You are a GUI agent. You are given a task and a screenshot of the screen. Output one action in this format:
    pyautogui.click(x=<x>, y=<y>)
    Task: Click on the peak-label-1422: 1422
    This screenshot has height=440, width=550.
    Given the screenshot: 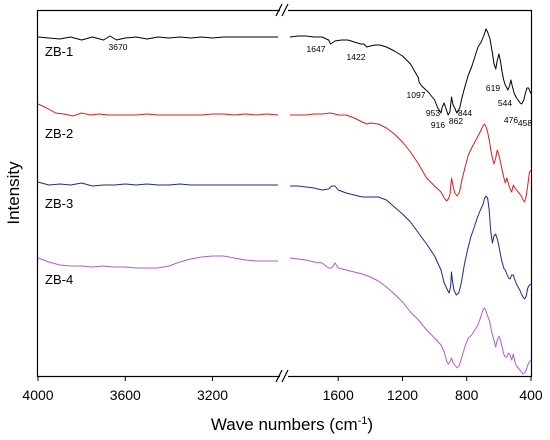 What is the action you would take?
    pyautogui.click(x=356, y=57)
    